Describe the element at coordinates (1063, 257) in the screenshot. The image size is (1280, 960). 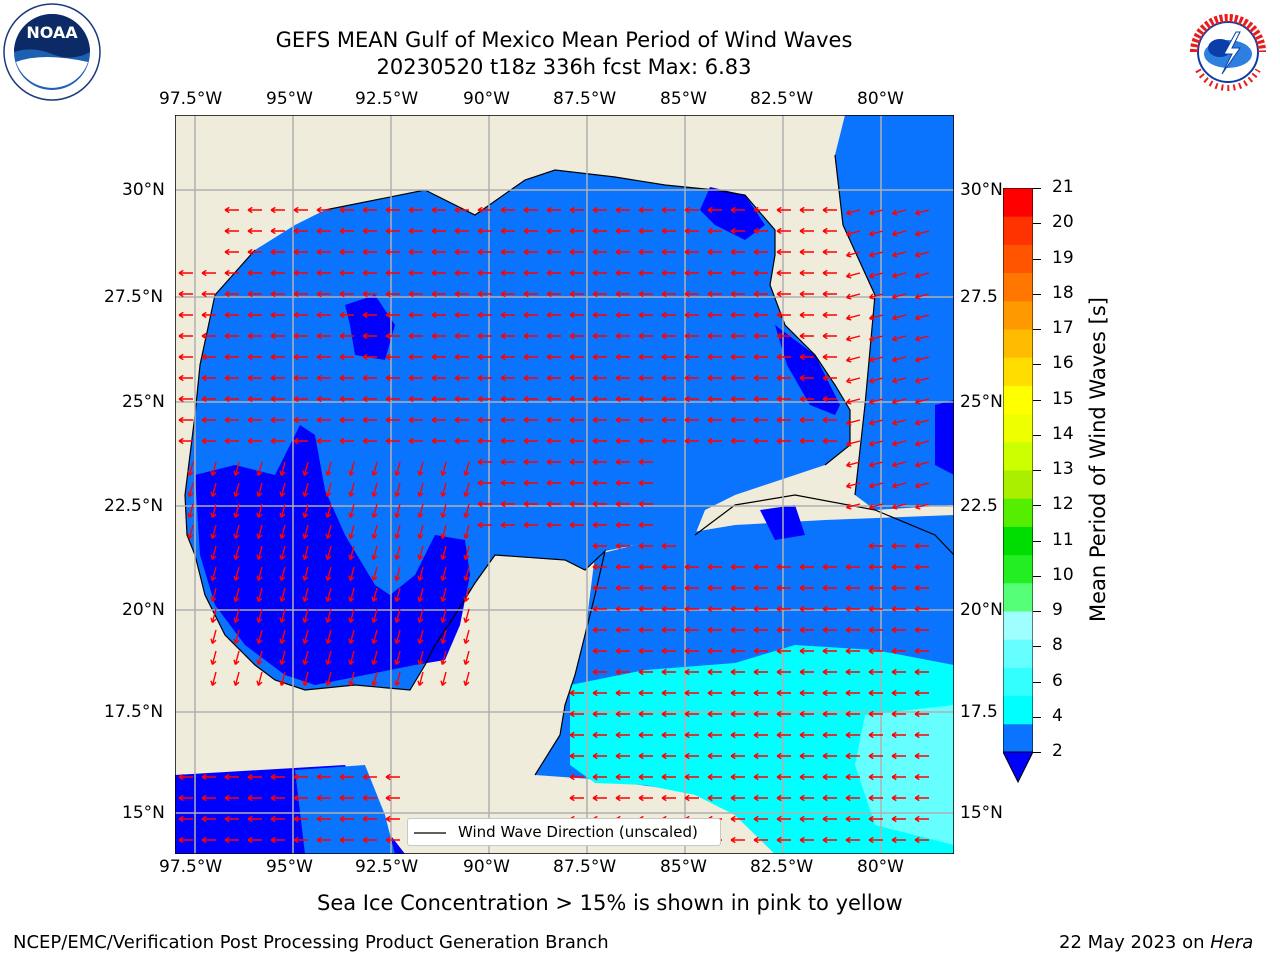
I see `colorbar-tick-19: 19` at that location.